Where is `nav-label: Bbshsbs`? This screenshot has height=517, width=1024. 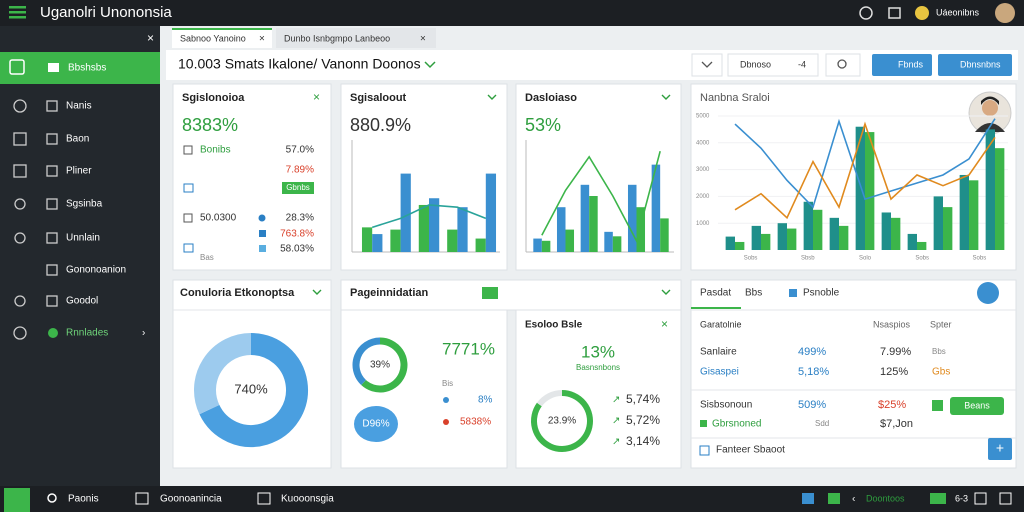 nav-label: Bbshsbs is located at coordinates (87, 68).